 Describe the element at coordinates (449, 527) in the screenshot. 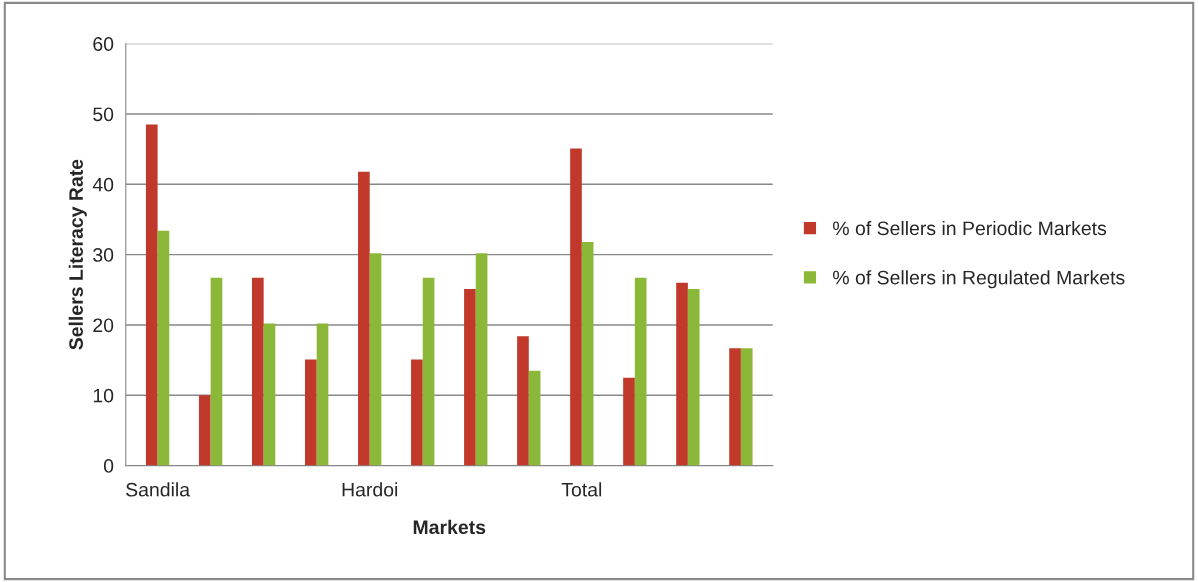

I see `x-axis-title: Markets` at that location.